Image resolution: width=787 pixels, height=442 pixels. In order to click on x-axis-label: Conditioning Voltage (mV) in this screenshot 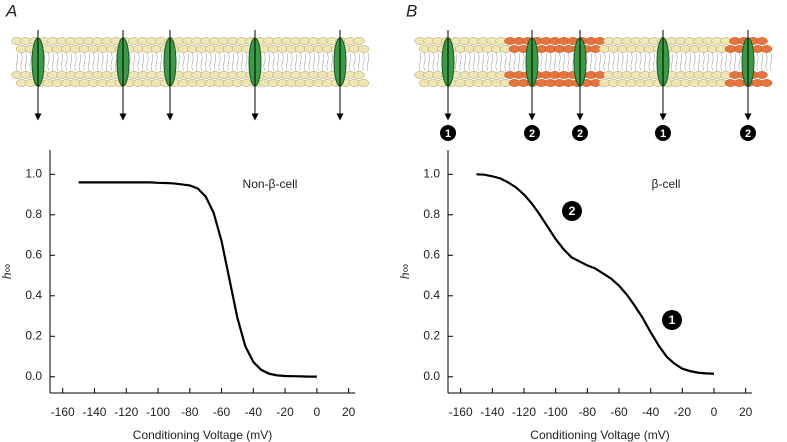, I will do `click(599, 435)`.